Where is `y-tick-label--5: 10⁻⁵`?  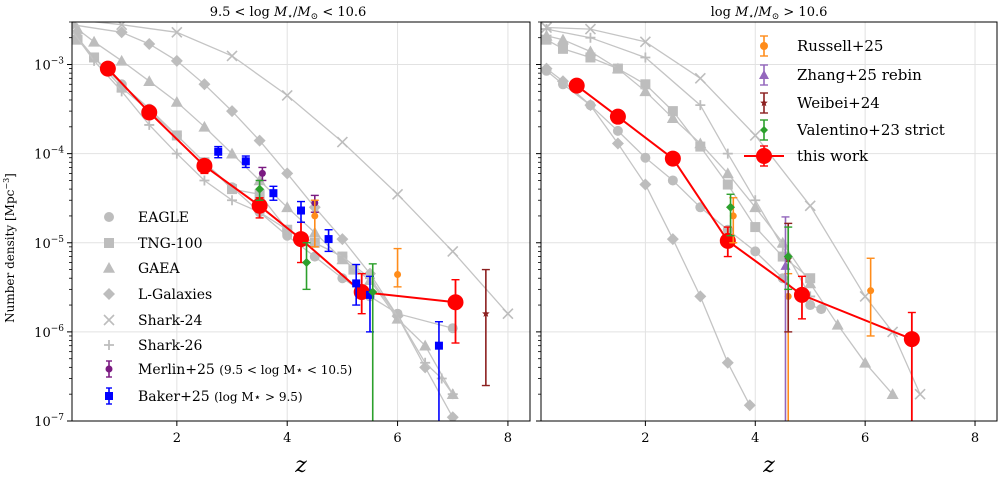
y-tick-label--5: 10⁻⁵ is located at coordinates (49, 243).